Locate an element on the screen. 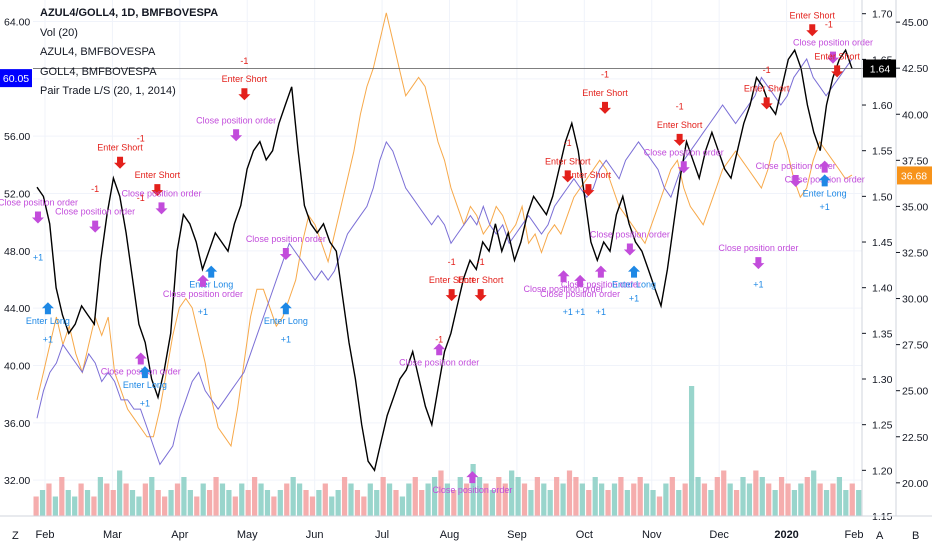  x-tick-label: Nov is located at coordinates (652, 535).